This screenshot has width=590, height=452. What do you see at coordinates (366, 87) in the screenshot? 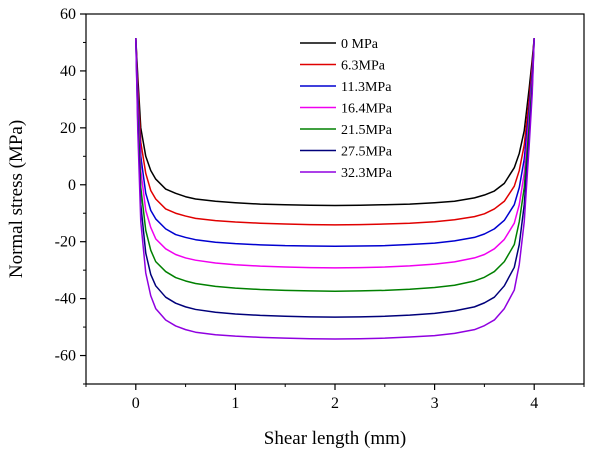
I see `legend-label-2: 11.3MPa` at bounding box center [366, 87].